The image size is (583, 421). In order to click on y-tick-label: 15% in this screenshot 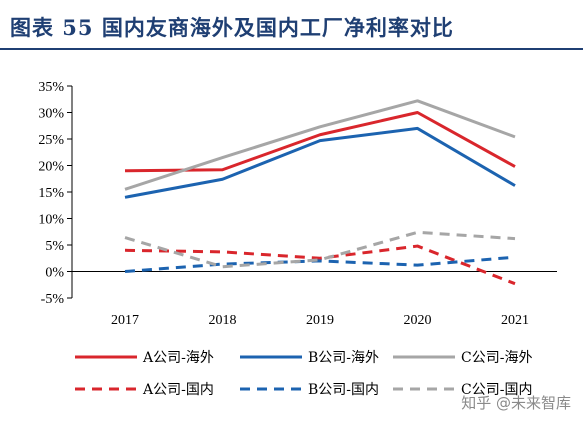, I will do `click(51, 193)`.